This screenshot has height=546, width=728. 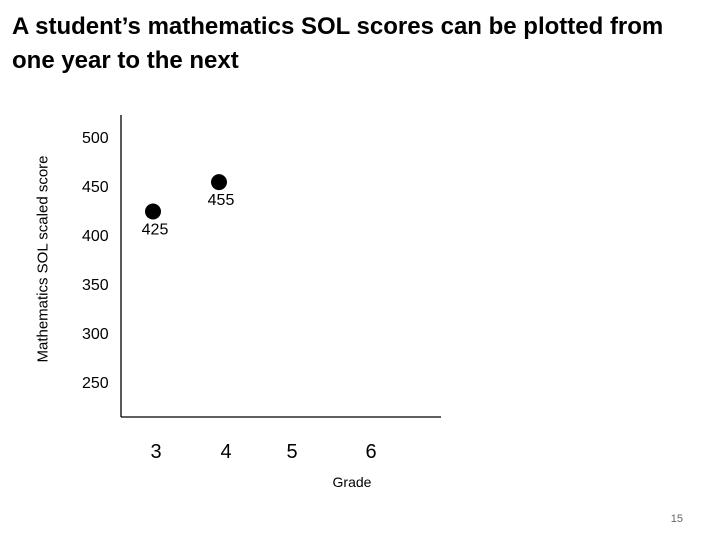 I want to click on y-tick-label: 450, so click(x=95, y=187).